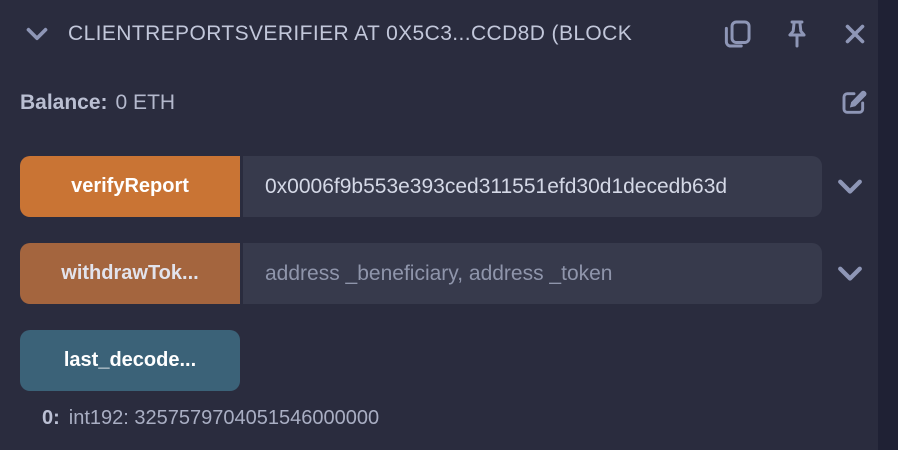 The width and height of the screenshot is (898, 450). Describe the element at coordinates (850, 274) in the screenshot. I see `expand-withdraw-token-chevron-icon` at that location.